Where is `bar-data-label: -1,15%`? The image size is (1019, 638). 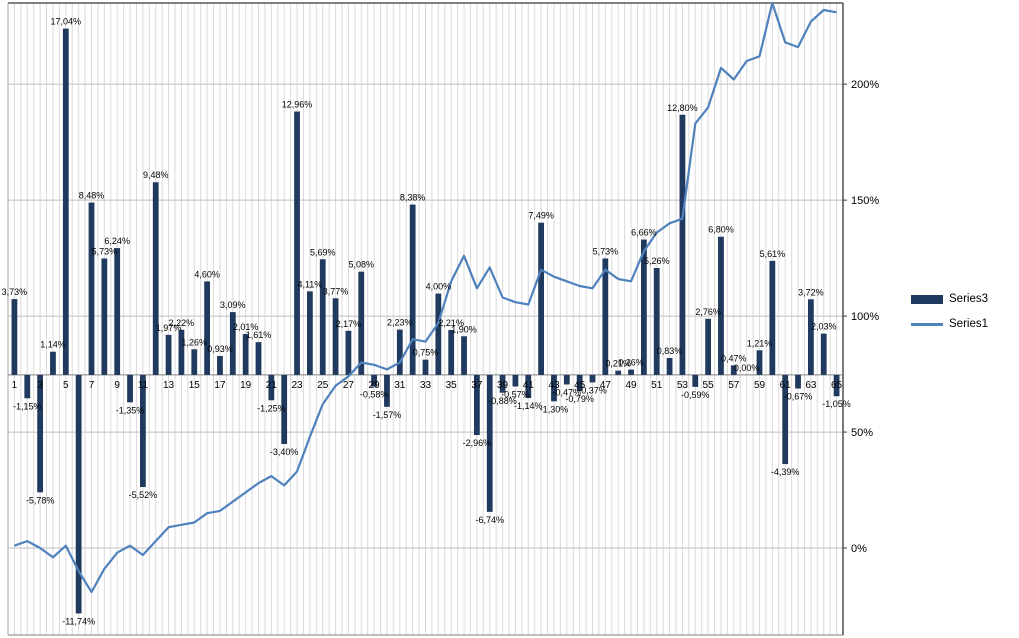 bar-data-label: -1,15% is located at coordinates (27, 406).